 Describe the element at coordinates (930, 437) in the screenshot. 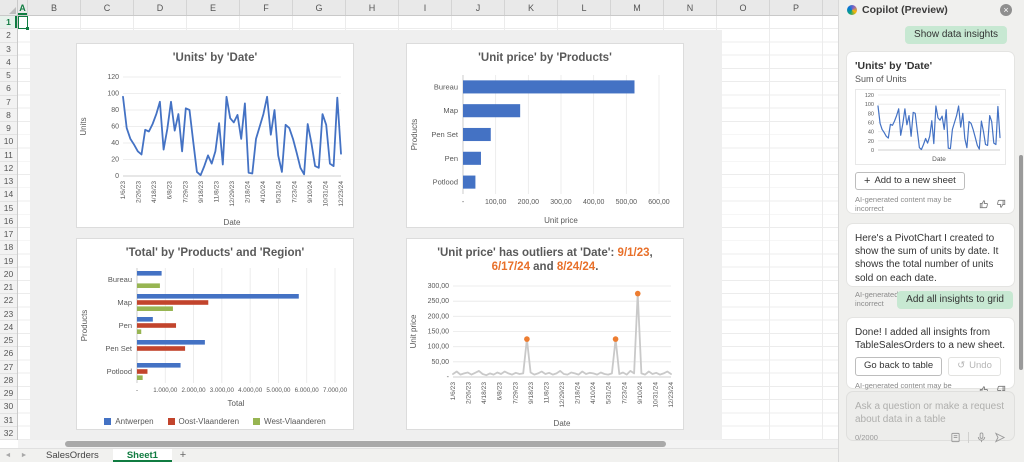

I see `input-toolbar: 0/2000` at that location.